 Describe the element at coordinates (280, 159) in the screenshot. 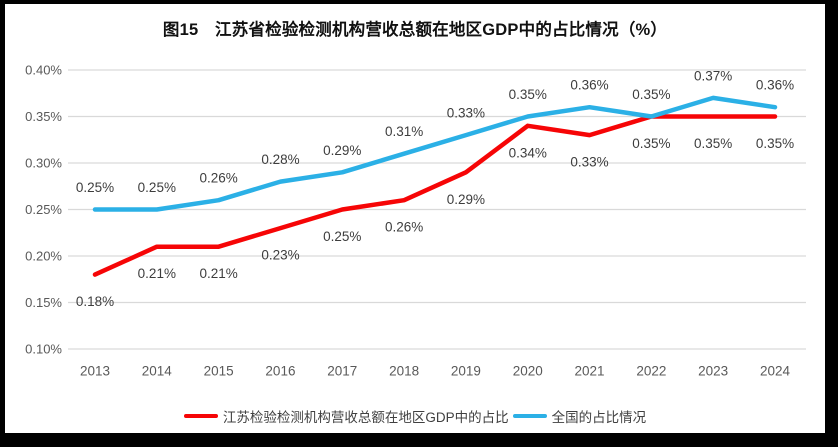

I see `data-label-national: 0.28%` at that location.